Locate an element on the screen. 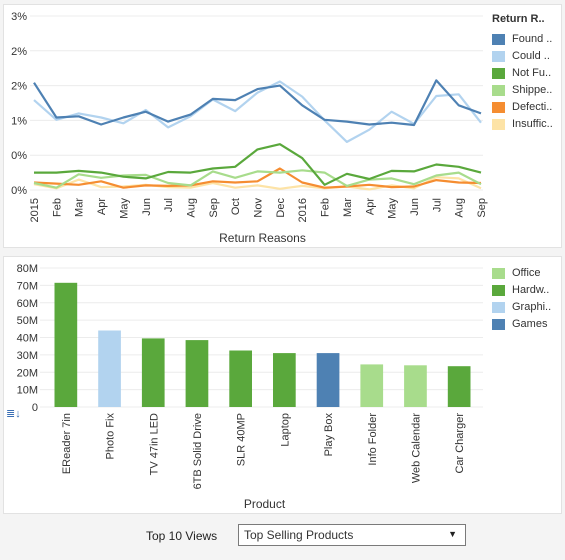  line-legend-item: Could .. is located at coordinates (521, 56).